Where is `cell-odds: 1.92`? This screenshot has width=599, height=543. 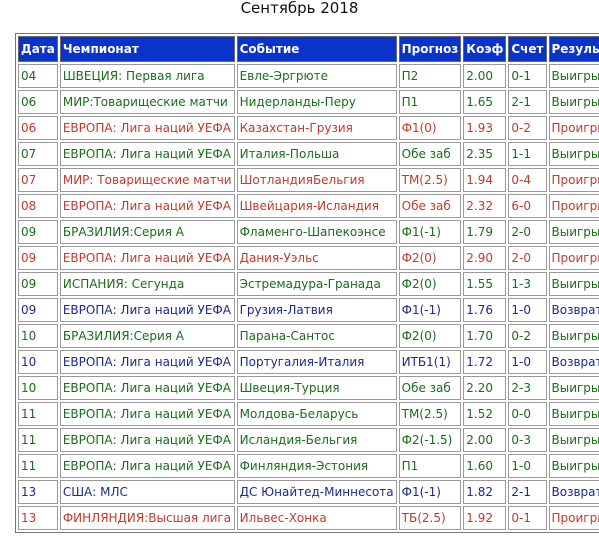 cell-odds: 1.92 is located at coordinates (485, 518).